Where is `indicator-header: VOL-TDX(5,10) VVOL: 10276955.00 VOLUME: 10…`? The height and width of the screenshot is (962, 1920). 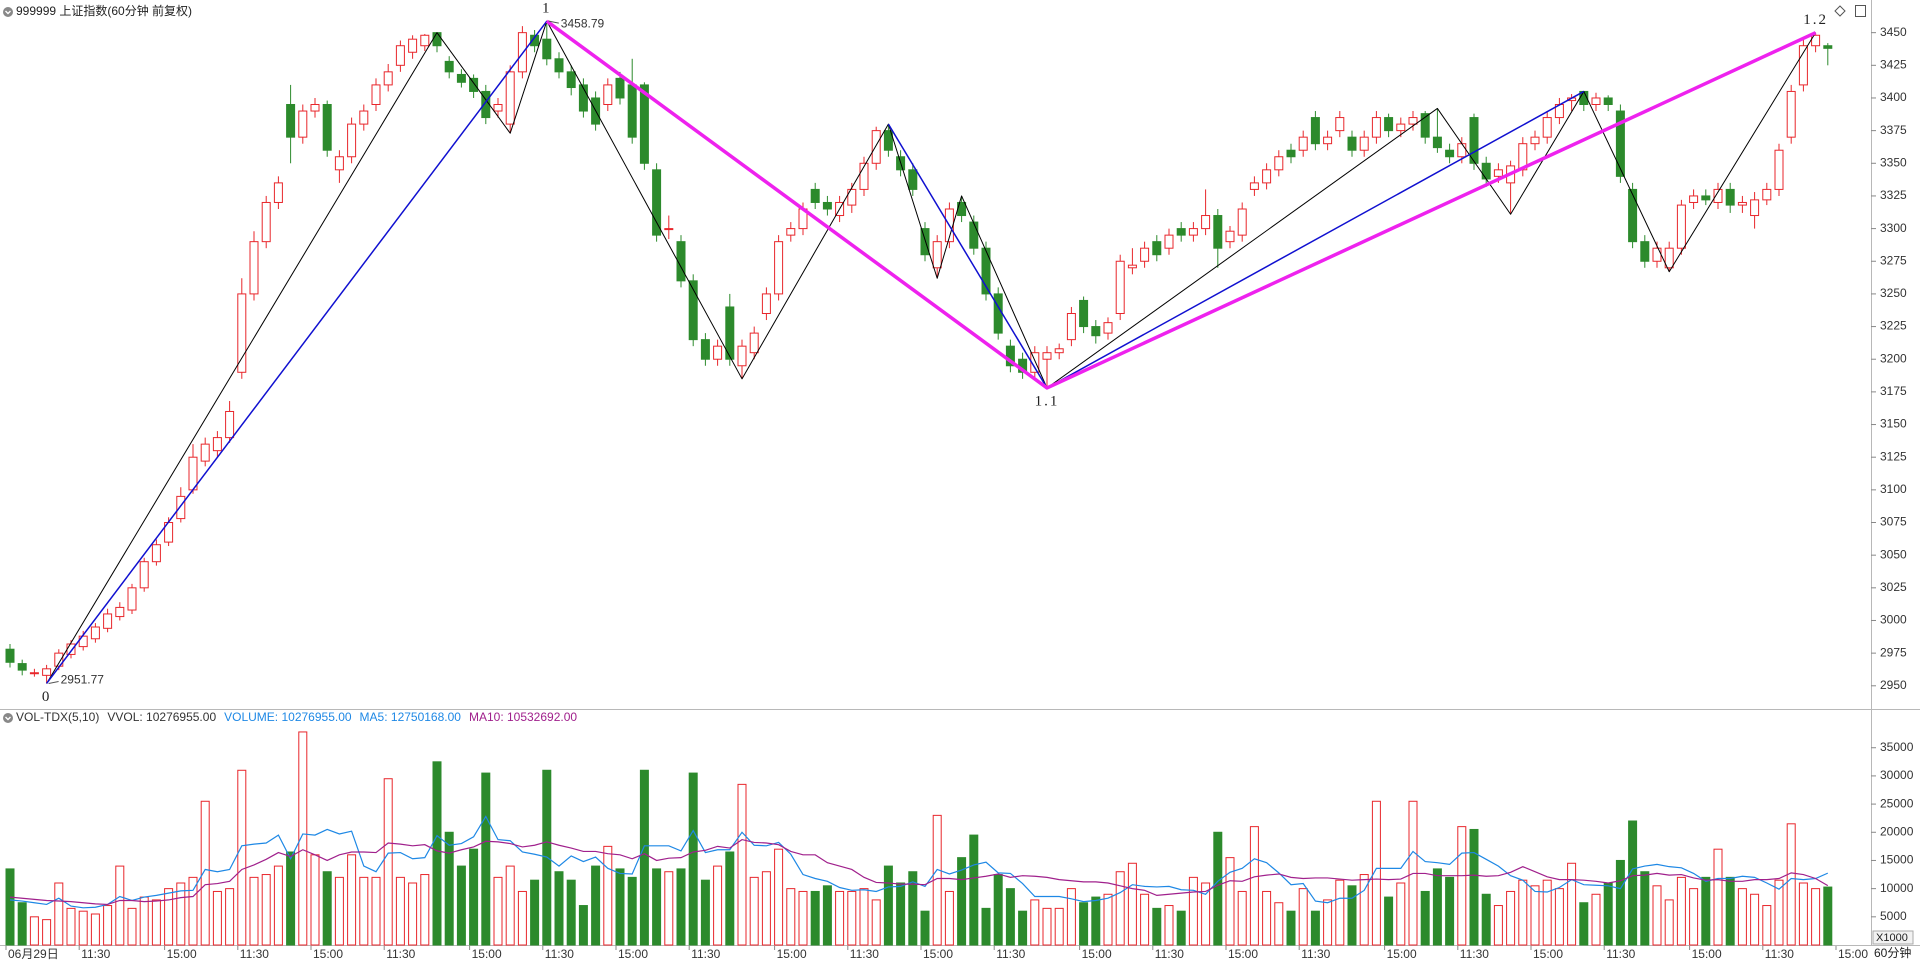 indicator-header: VOL-TDX(5,10) VVOL: 10276955.00 VOLUME: 10… is located at coordinates (296, 717).